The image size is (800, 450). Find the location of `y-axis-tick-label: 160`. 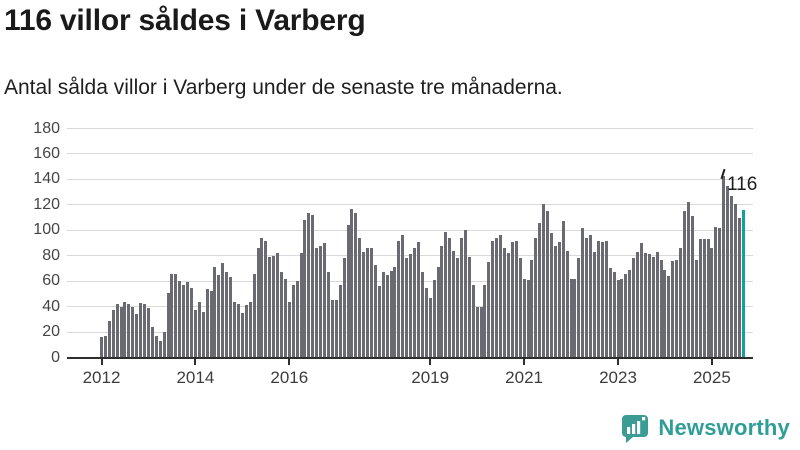

y-axis-tick-label: 160 is located at coordinates (46, 153).